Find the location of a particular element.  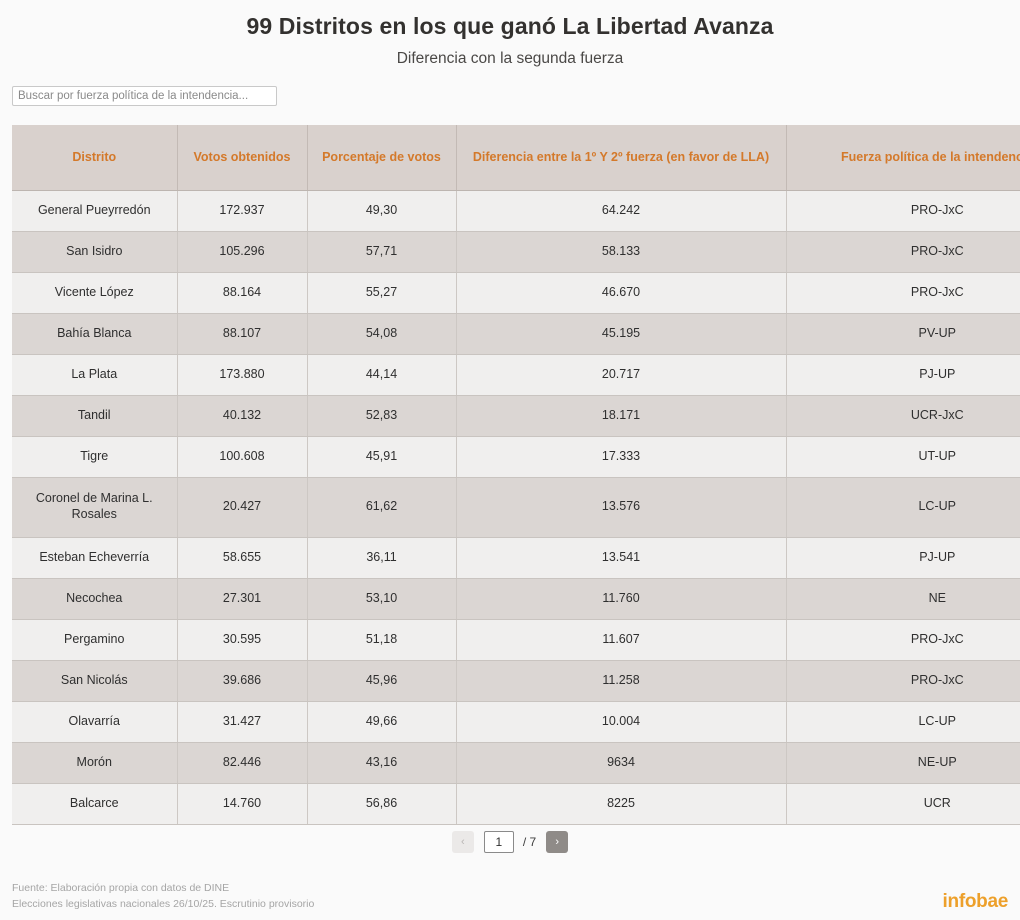

table-row: Tigre 100.608 45,91 17.333 UT-UP is located at coordinates (516, 457).